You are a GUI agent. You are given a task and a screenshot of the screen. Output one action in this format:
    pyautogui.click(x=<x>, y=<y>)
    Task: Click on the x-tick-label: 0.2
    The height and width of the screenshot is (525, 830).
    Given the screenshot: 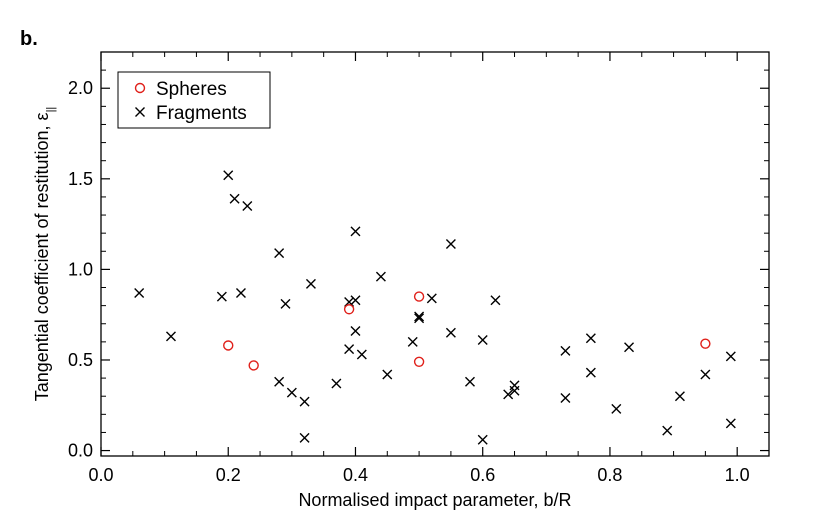 What is the action you would take?
    pyautogui.click(x=228, y=475)
    